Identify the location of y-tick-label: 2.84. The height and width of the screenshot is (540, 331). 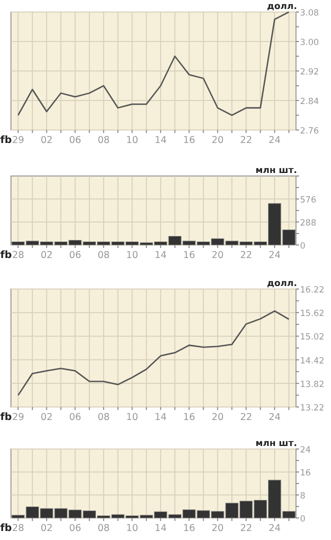
(309, 102).